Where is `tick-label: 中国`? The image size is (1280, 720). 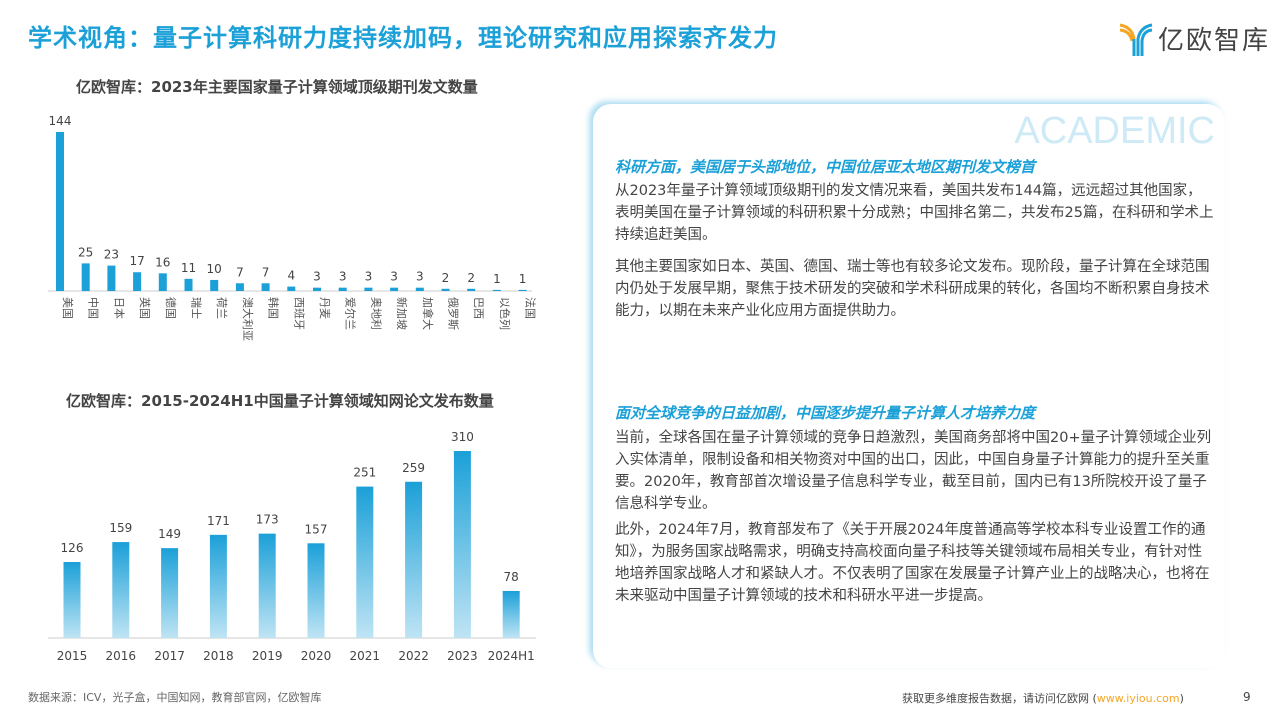 tick-label: 中国 is located at coordinates (93, 308).